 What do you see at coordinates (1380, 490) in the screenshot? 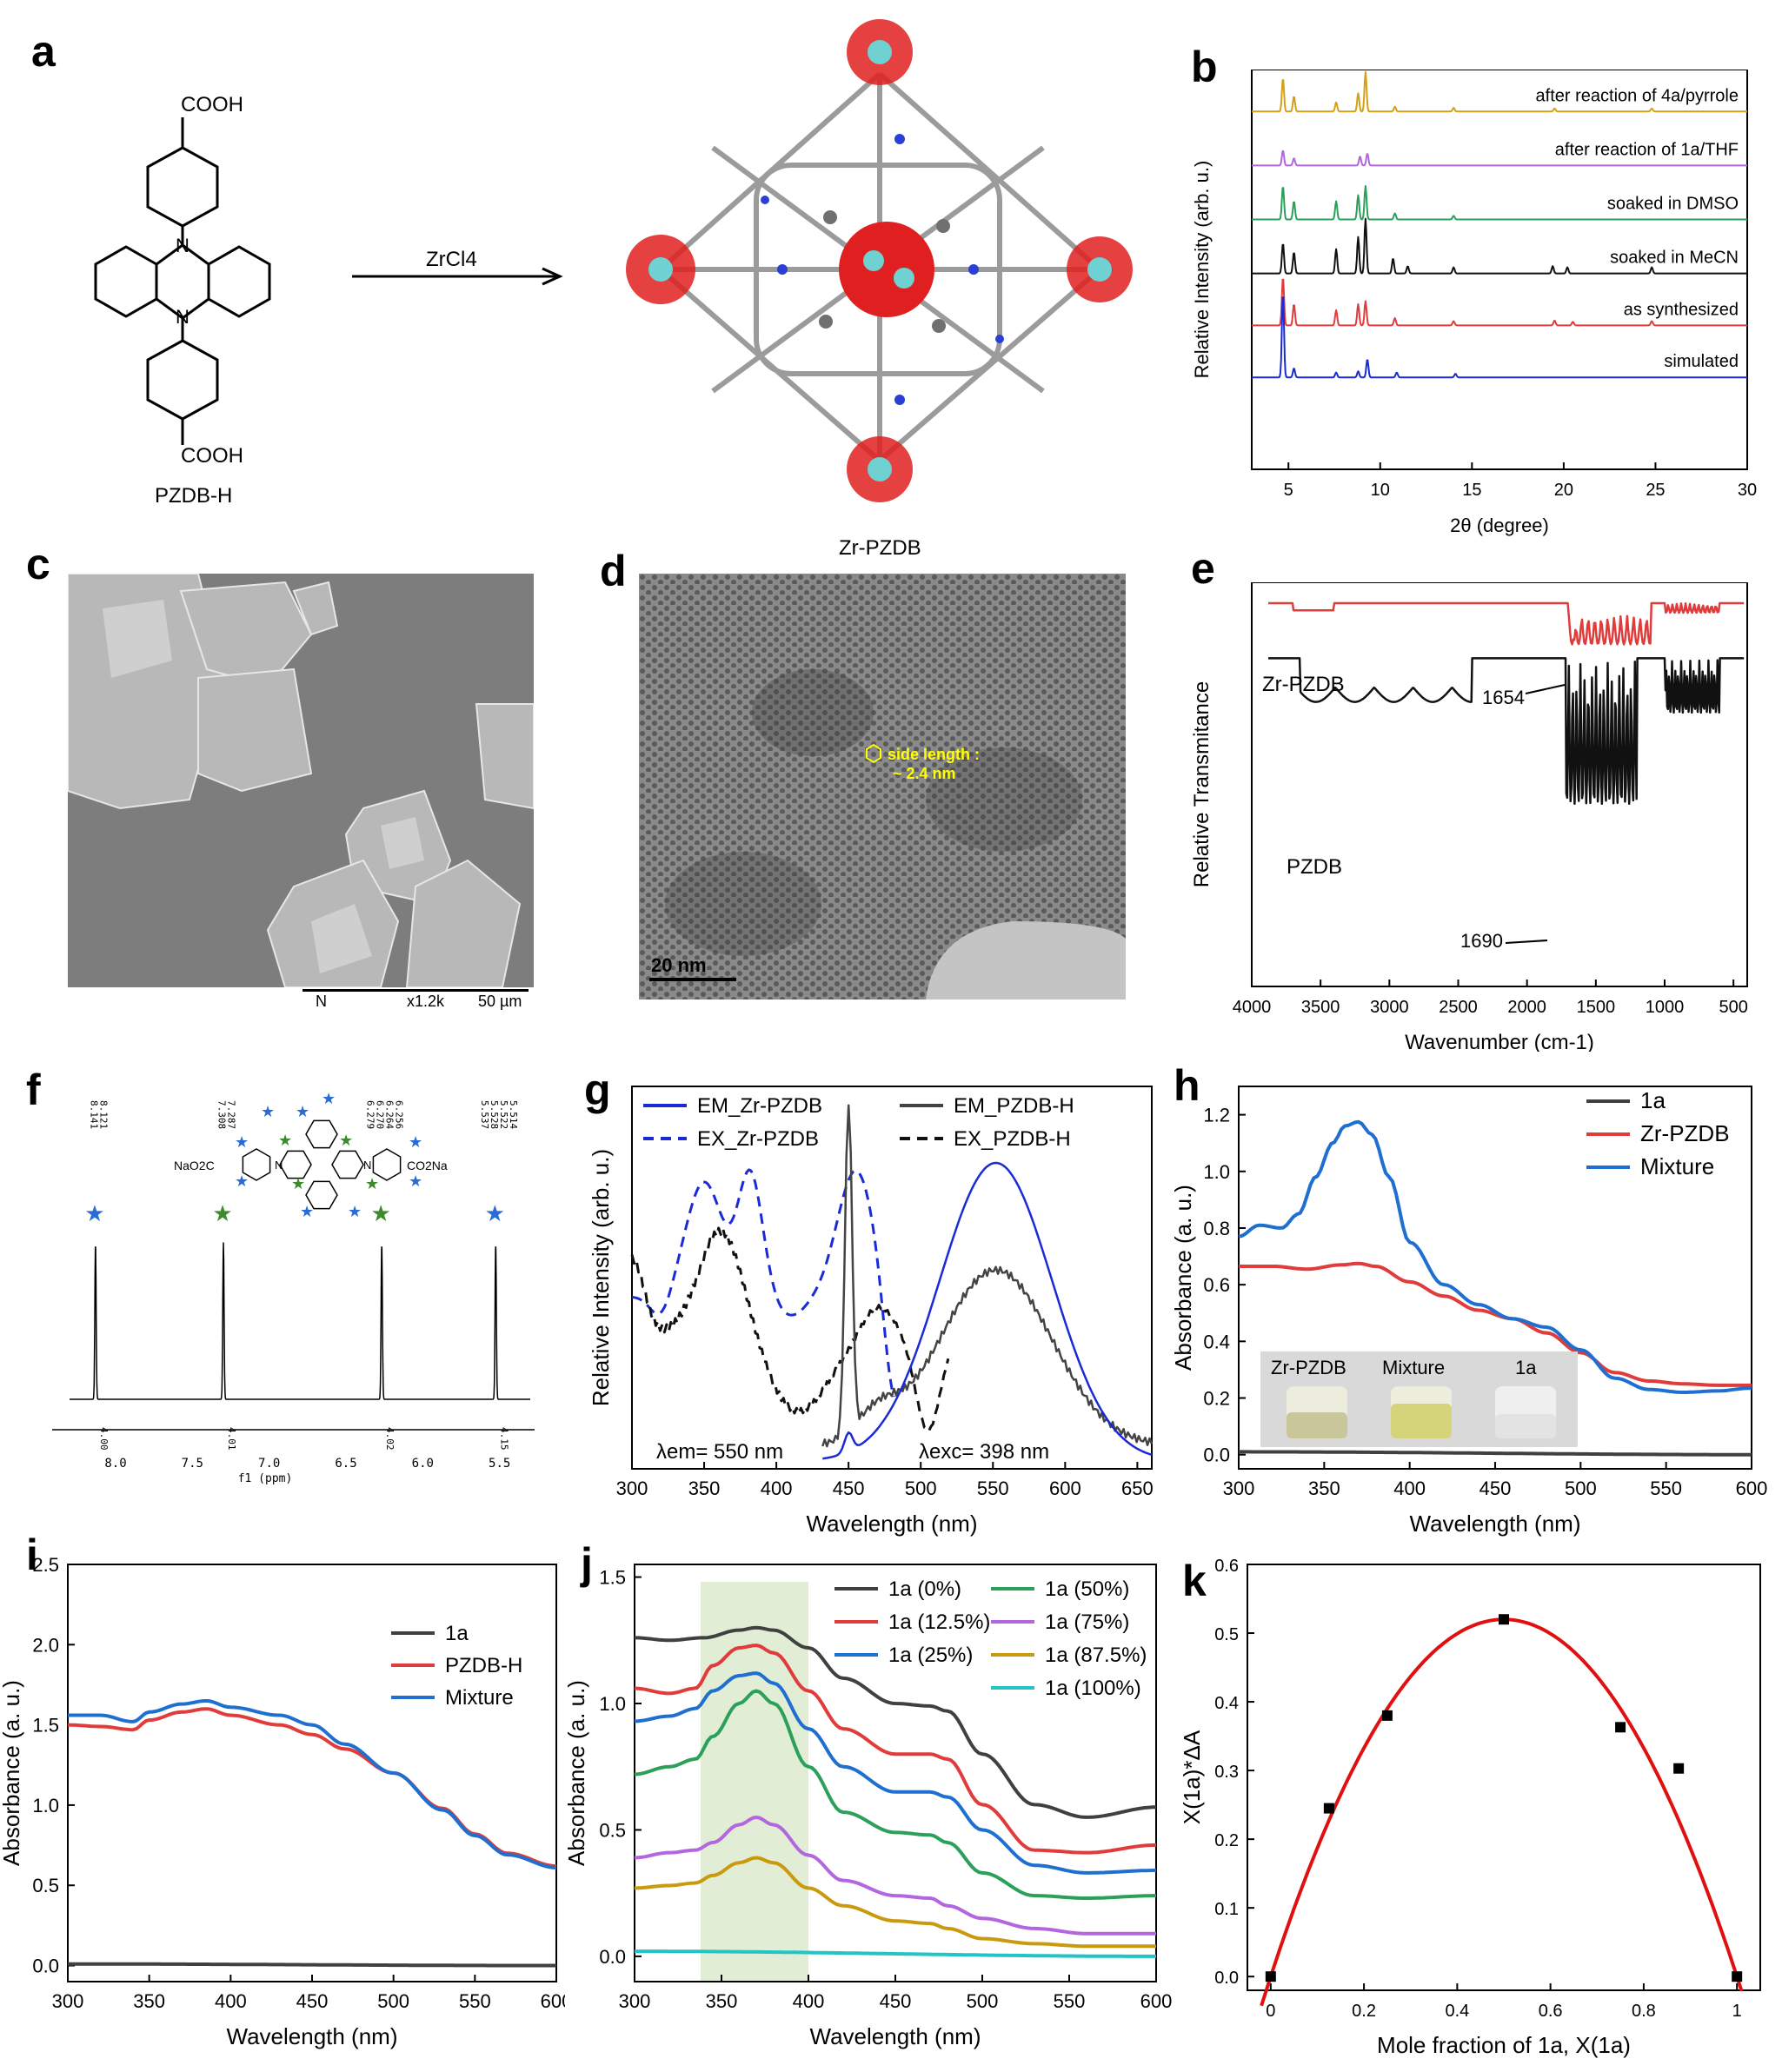
I see `x-tick-label: 10` at bounding box center [1380, 490].